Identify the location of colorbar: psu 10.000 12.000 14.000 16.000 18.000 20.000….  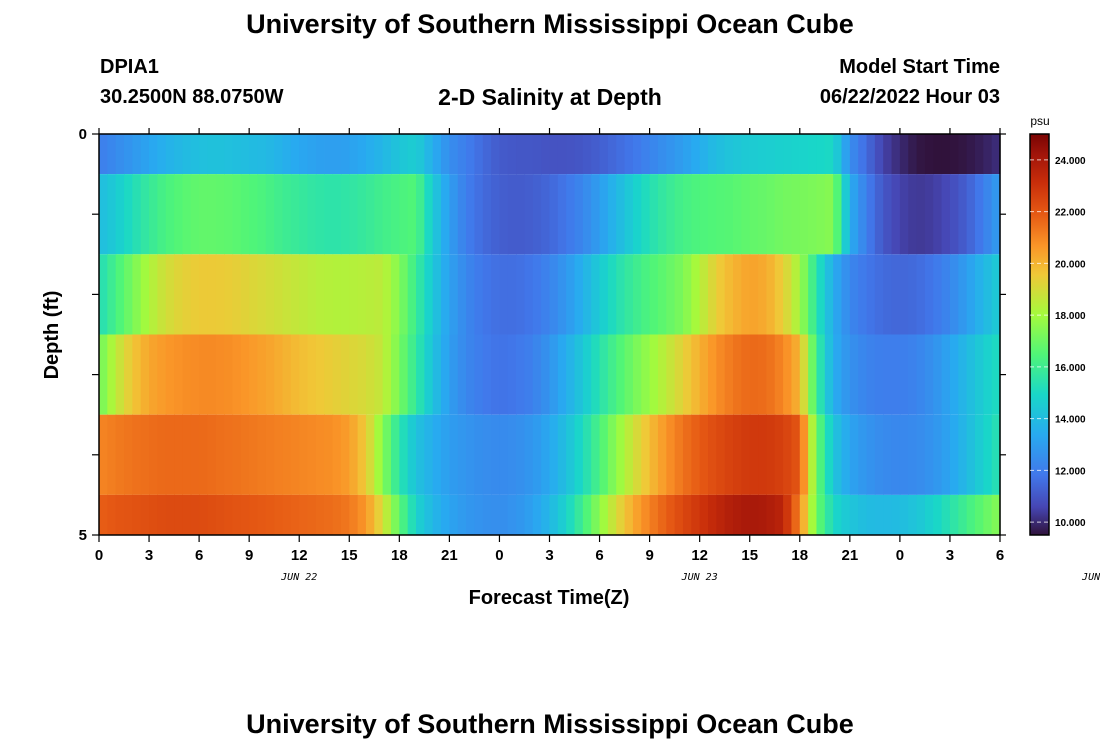
(1057, 325).